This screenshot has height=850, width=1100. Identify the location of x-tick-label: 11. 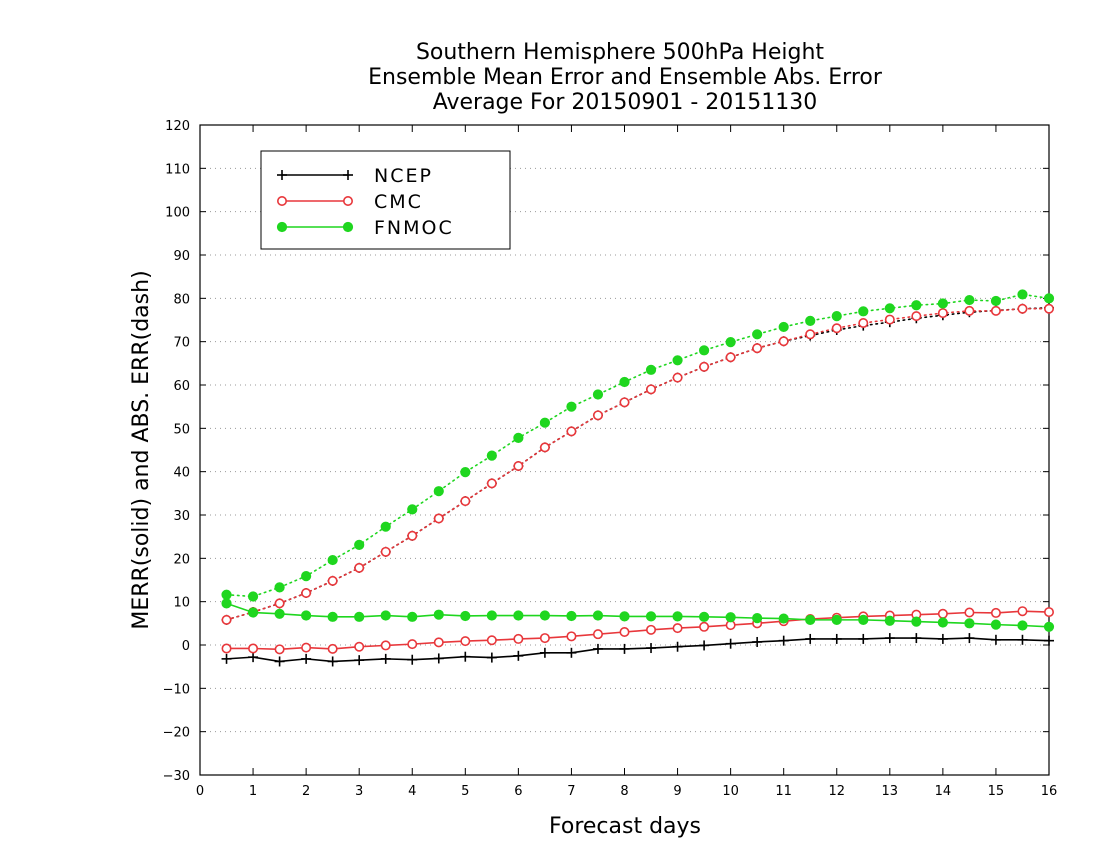
(783, 791).